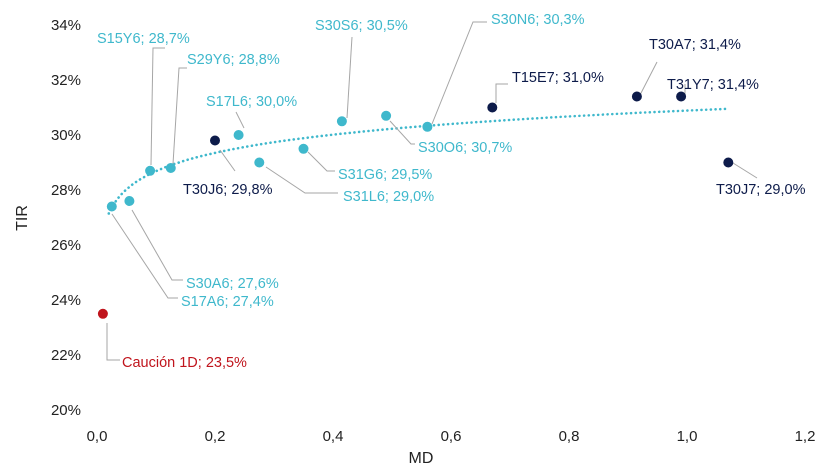 The image size is (828, 466). What do you see at coordinates (805, 436) in the screenshot?
I see `x-tick-label: 1,2` at bounding box center [805, 436].